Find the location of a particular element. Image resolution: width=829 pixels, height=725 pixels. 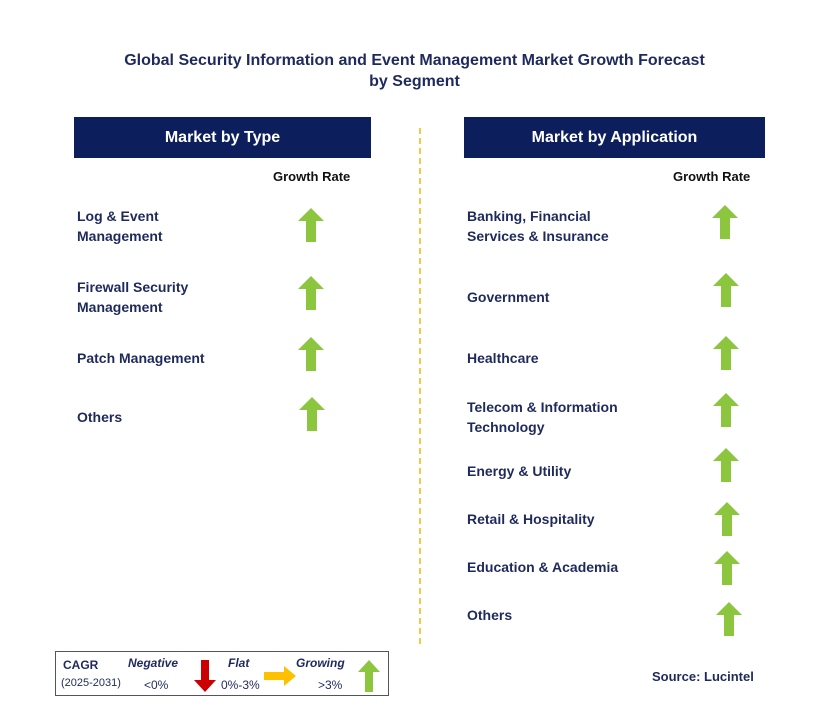

type-item-patch: Patch Management is located at coordinates (141, 358).